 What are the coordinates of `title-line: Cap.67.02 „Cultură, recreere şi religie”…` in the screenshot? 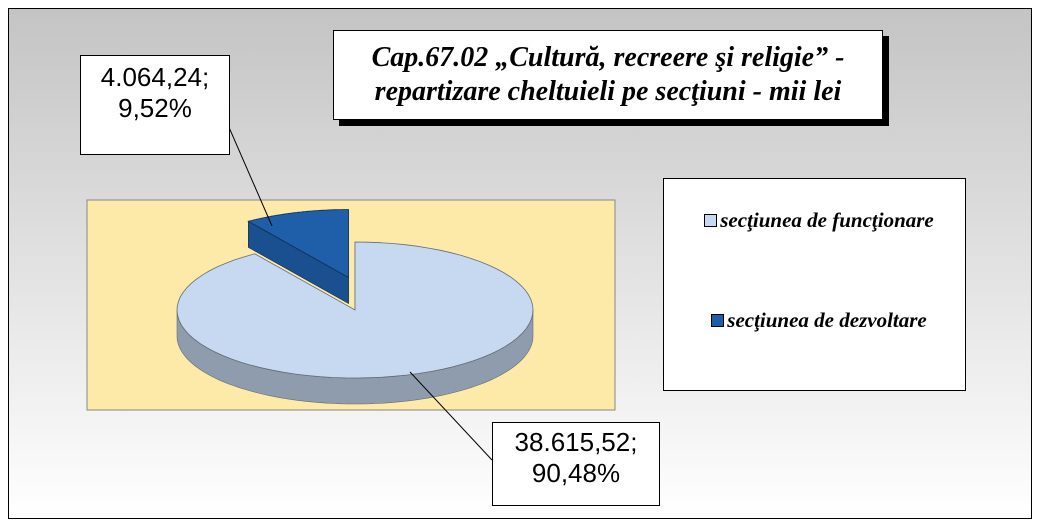 It's located at (608, 57).